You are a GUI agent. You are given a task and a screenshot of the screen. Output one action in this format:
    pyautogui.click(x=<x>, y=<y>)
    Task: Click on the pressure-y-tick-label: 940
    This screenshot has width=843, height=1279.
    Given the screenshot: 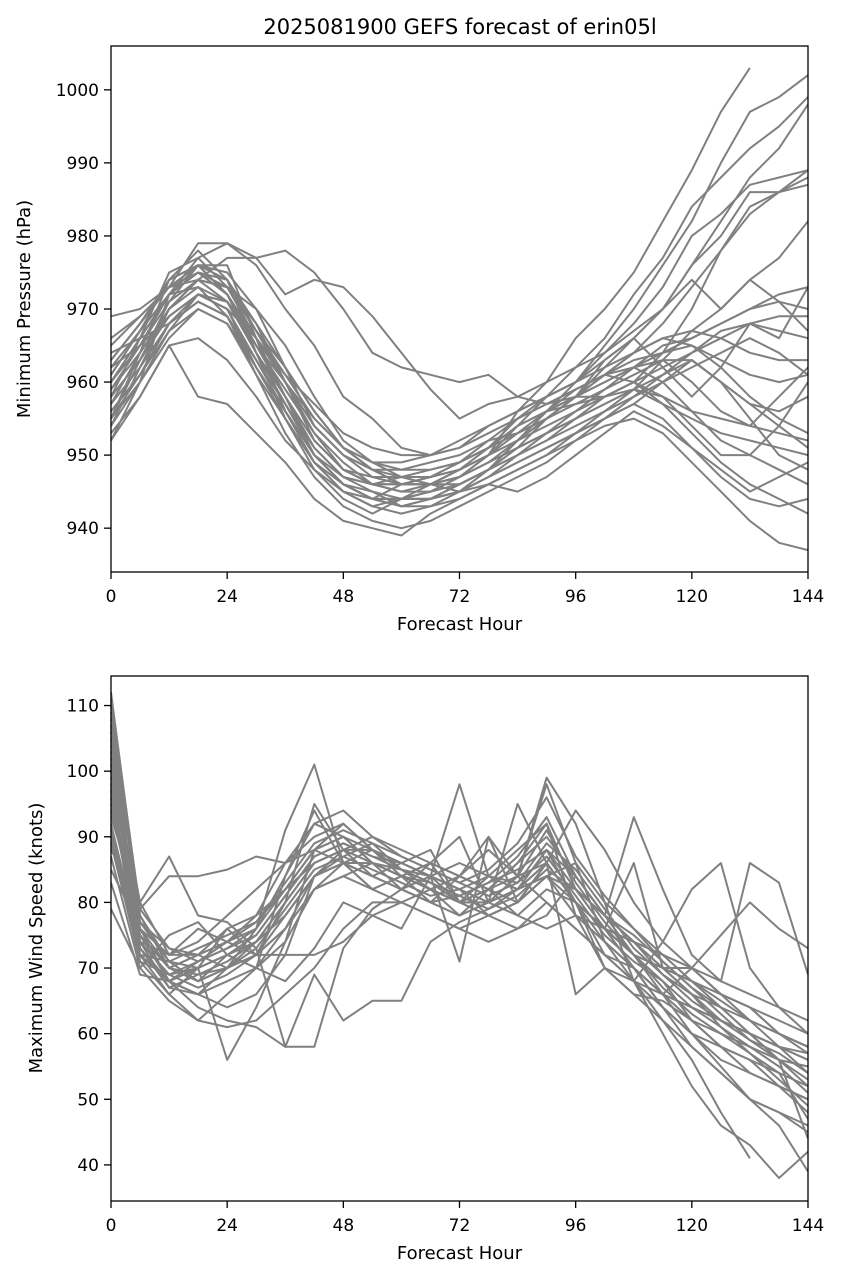 What is the action you would take?
    pyautogui.click(x=83, y=529)
    